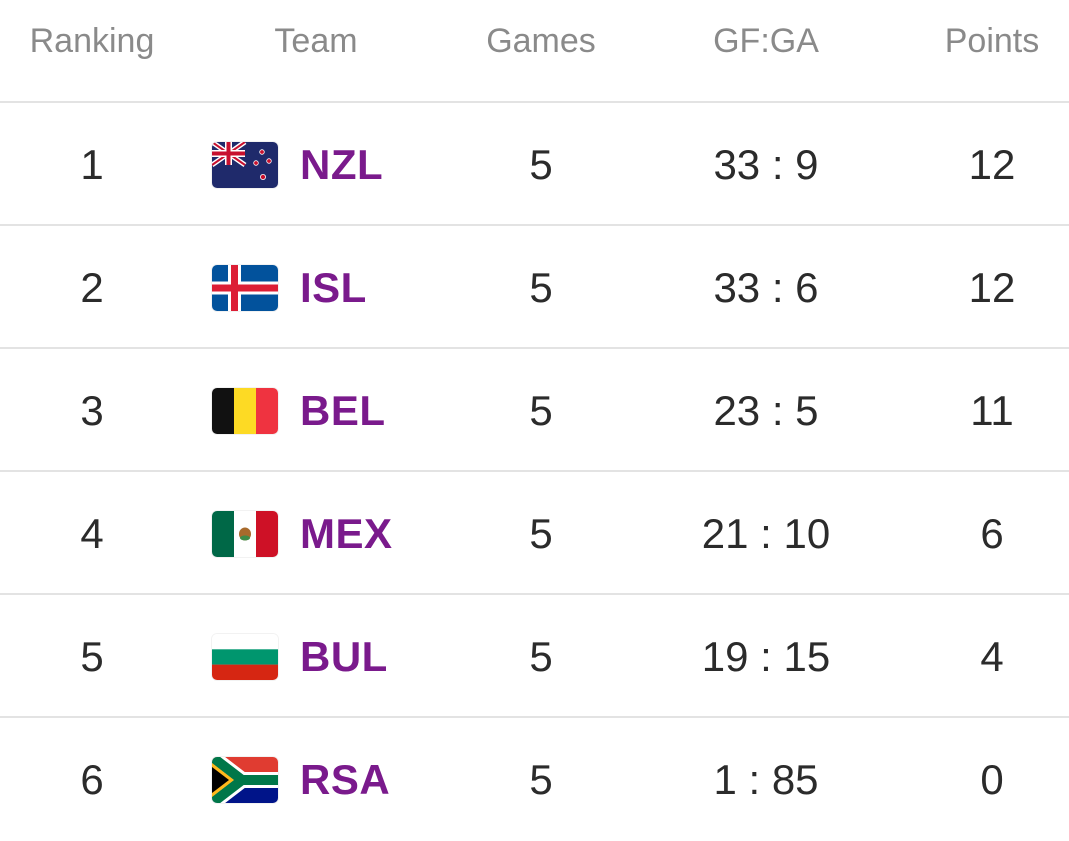 This screenshot has height=841, width=1069. I want to click on header-points: Points, so click(992, 41).